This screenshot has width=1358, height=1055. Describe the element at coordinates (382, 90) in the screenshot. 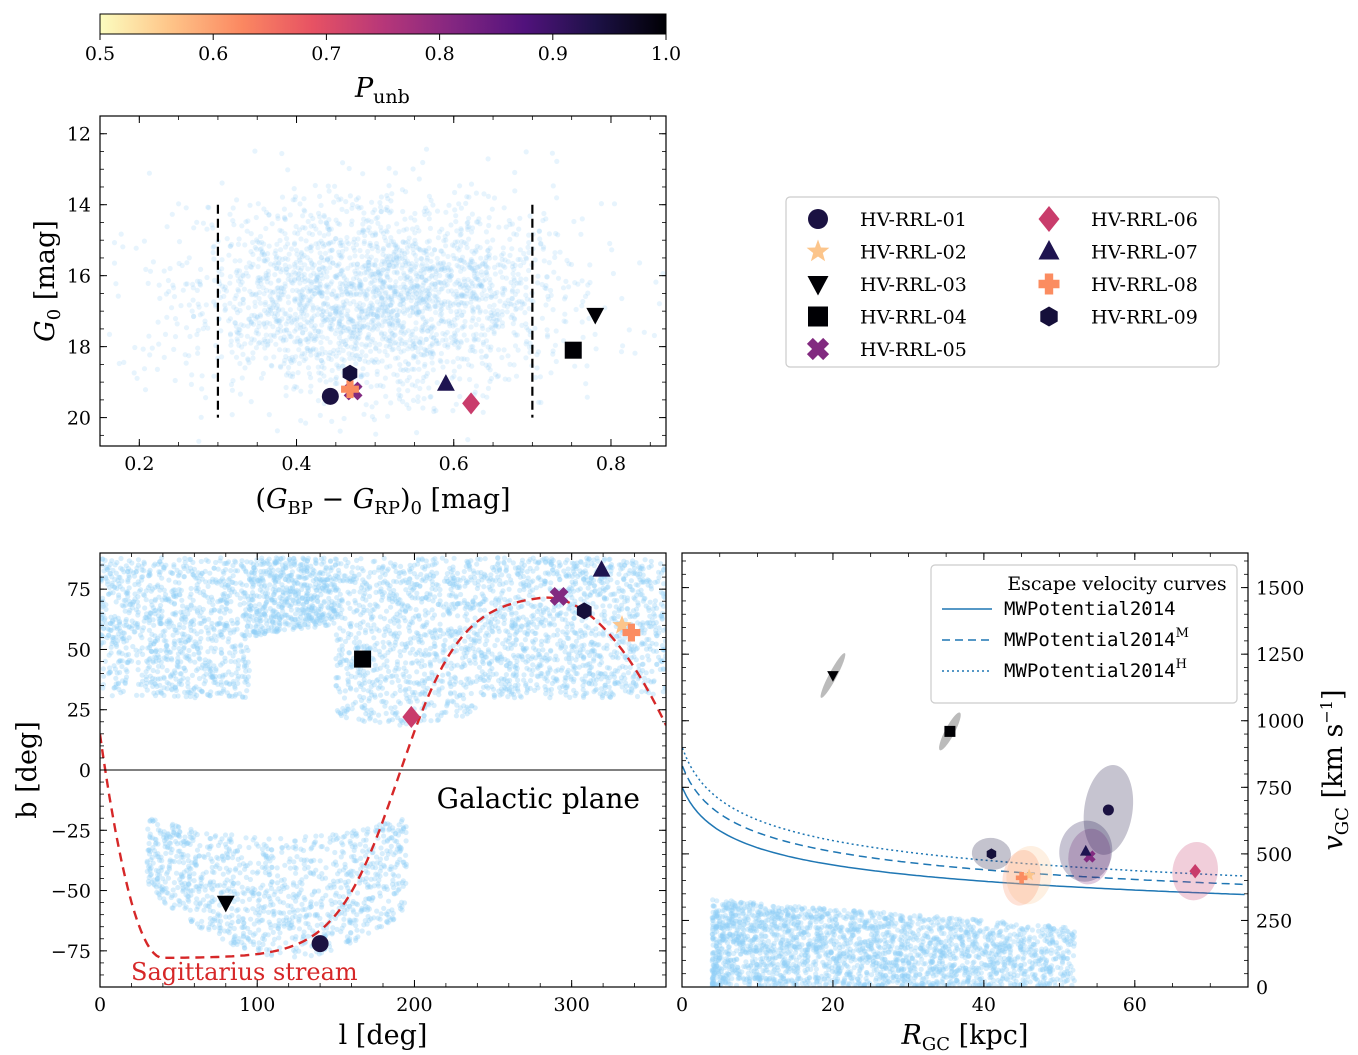

I see `colorbar-label: Punb` at that location.